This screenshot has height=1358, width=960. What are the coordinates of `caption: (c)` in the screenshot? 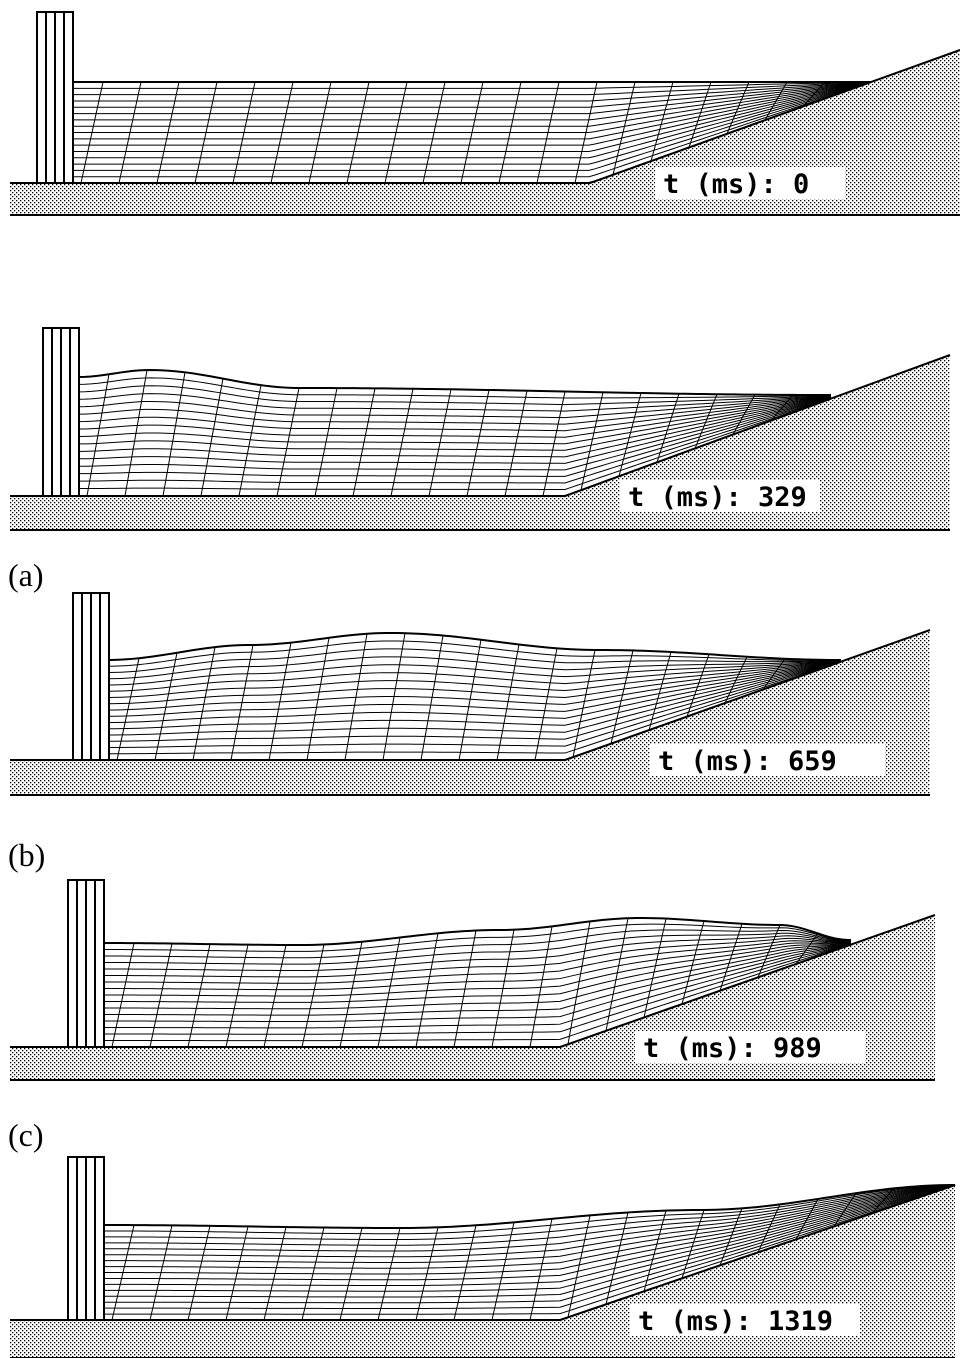 It's located at (26, 1135).